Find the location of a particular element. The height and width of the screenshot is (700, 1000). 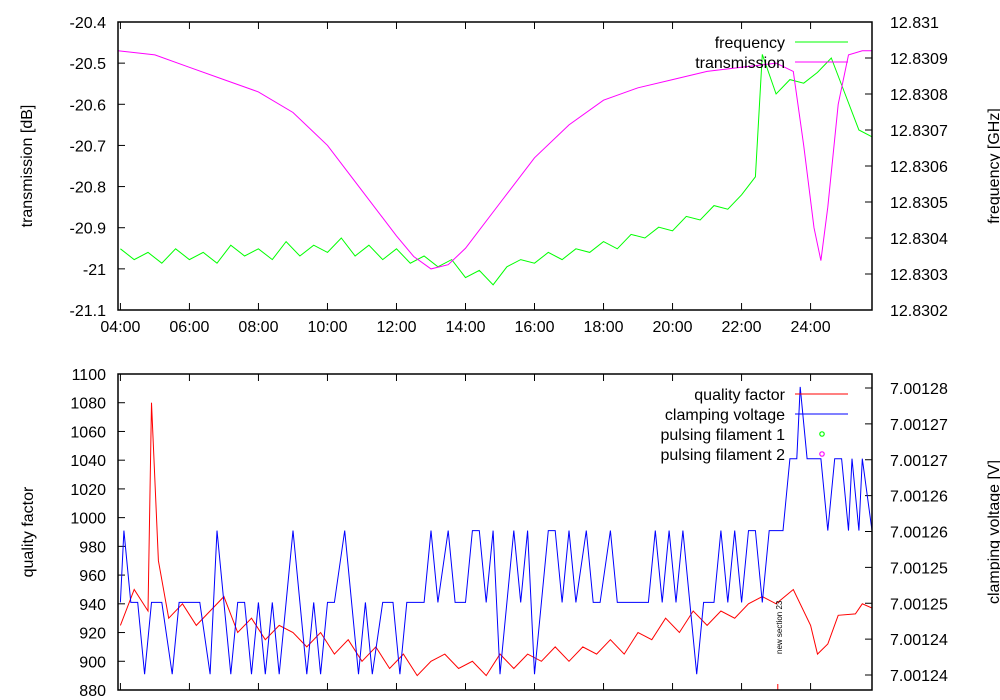

y2-axis-label: clamping voltage [V] is located at coordinates (993, 532).